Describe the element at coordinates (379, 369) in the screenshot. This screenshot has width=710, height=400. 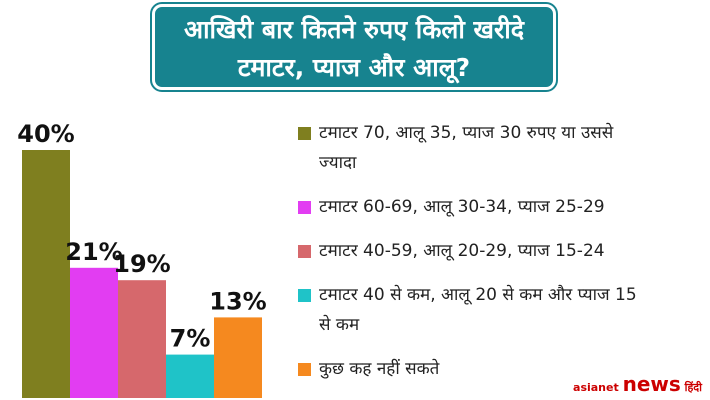
I see `legend-label: कुछ कह नहीं सकते` at that location.